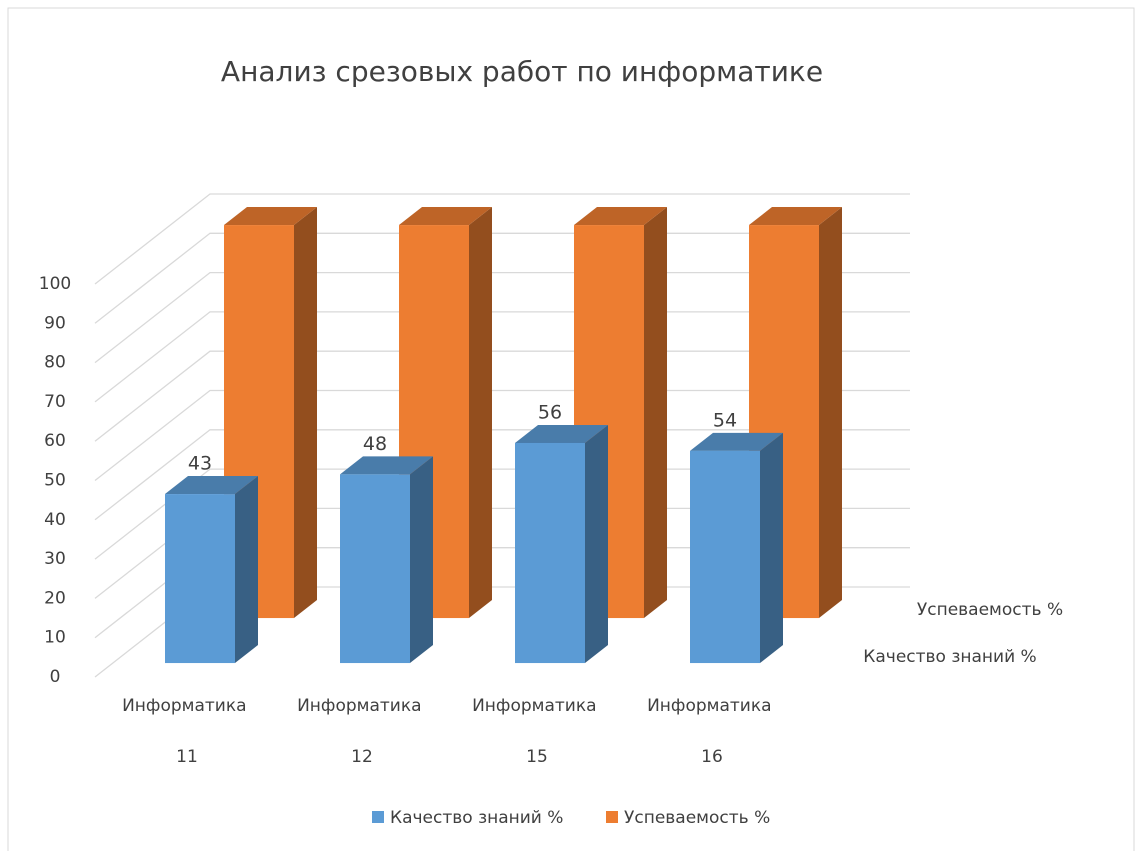 This screenshot has width=1135, height=855. I want to click on x-tick-label: Информатика 12, so click(362, 731).